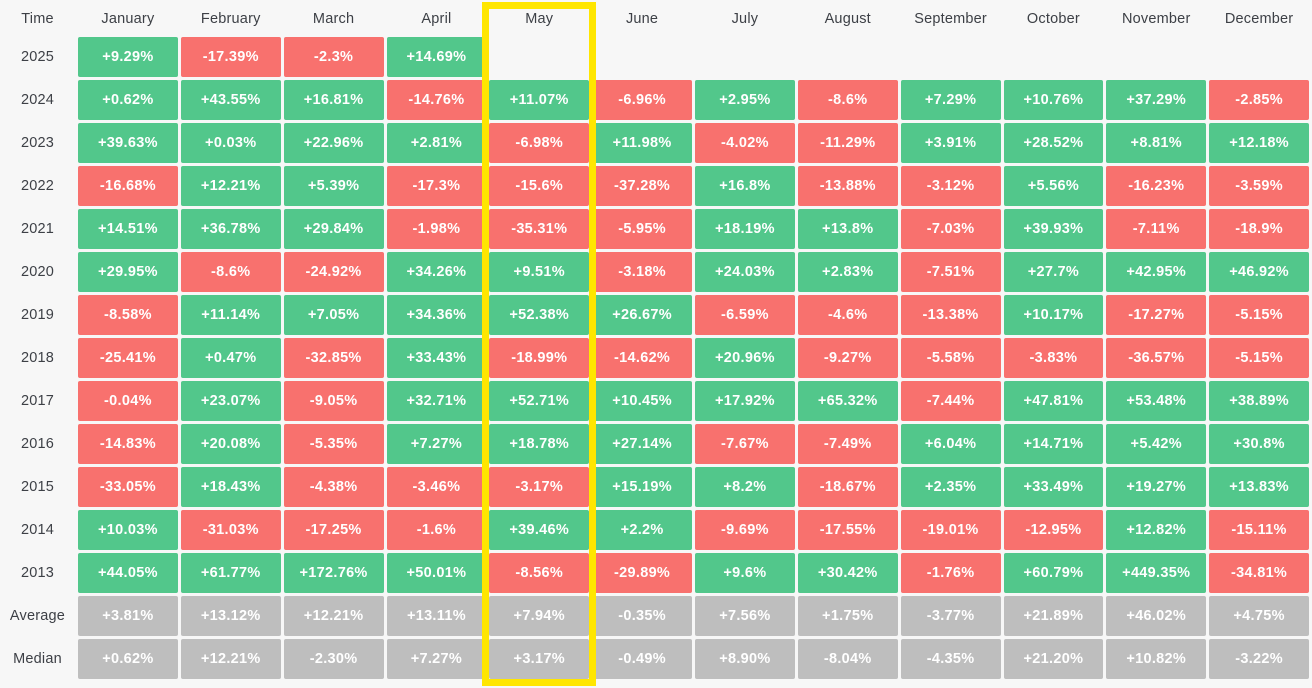 This screenshot has width=1312, height=688. I want to click on cell-2017-december: +38.89%, so click(1259, 401).